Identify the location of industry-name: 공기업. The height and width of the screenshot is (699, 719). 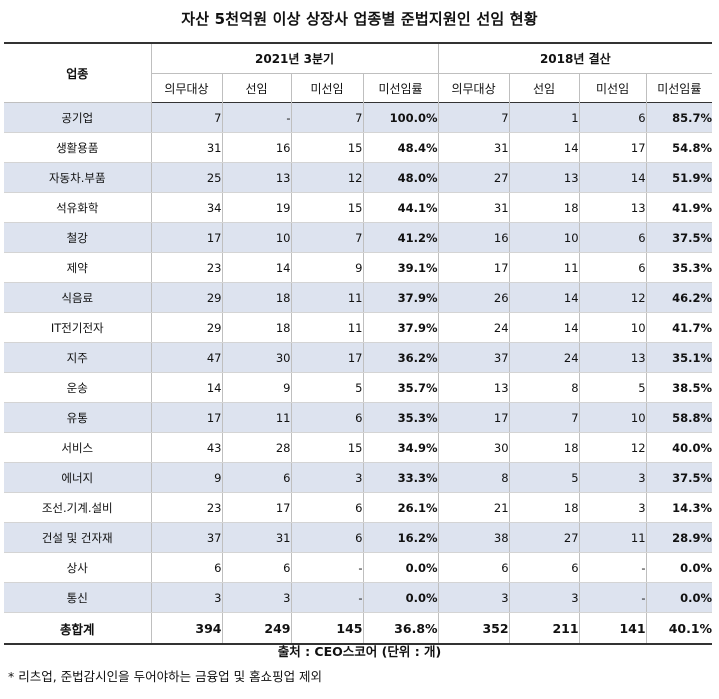
(78, 117).